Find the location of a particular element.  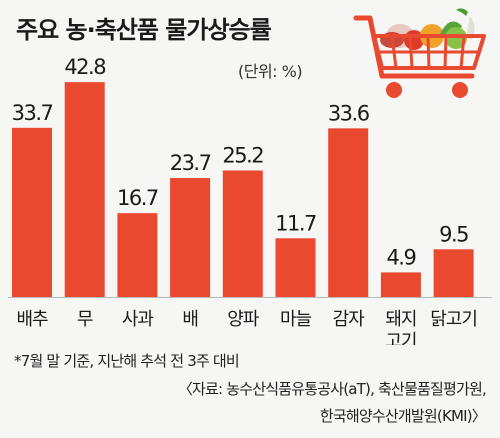

bar-사과 is located at coordinates (137, 255).